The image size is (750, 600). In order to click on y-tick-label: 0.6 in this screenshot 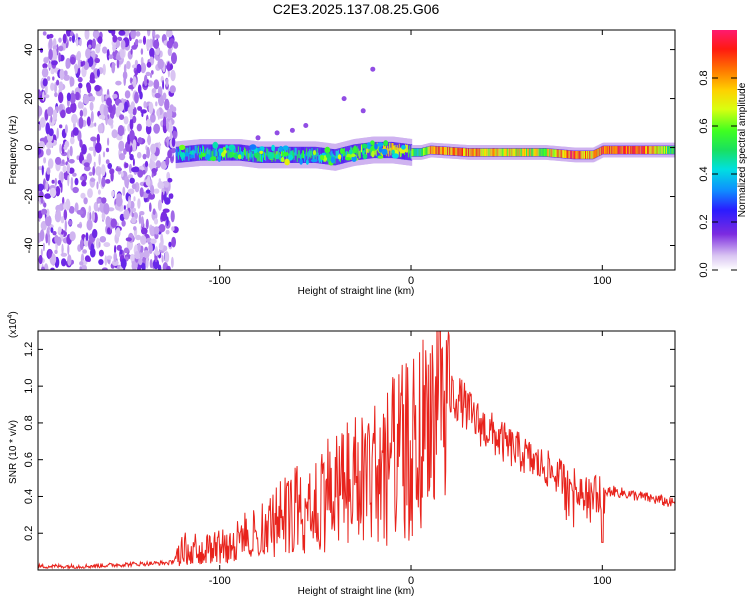, I will do `click(29, 459)`.